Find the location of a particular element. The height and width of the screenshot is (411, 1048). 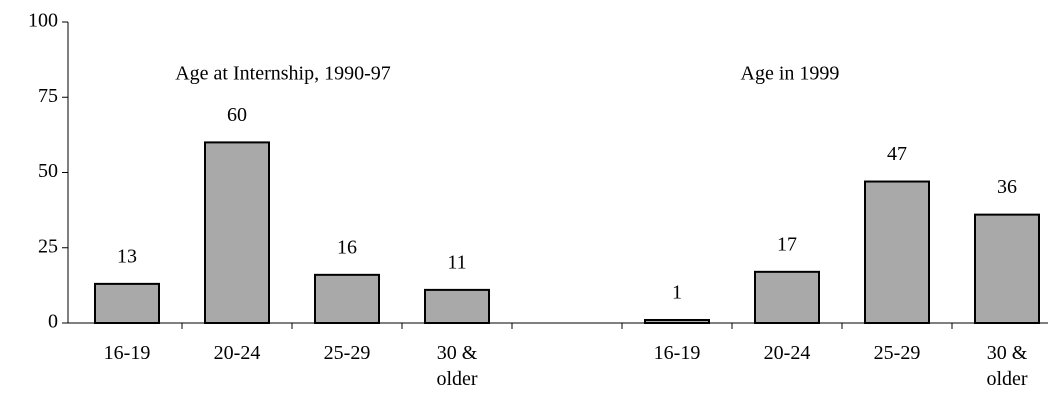

value-label: 36 is located at coordinates (1007, 187).